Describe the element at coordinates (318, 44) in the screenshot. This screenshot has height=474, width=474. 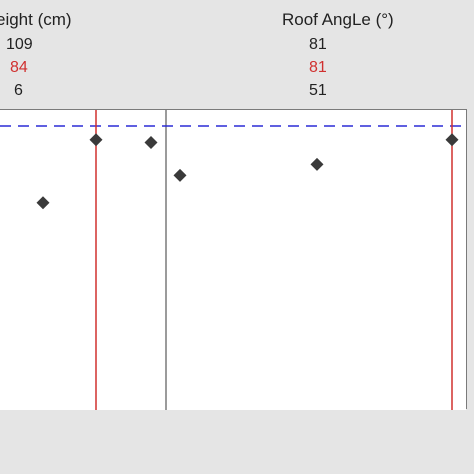
I see `roof-angle-max-value: 81` at that location.